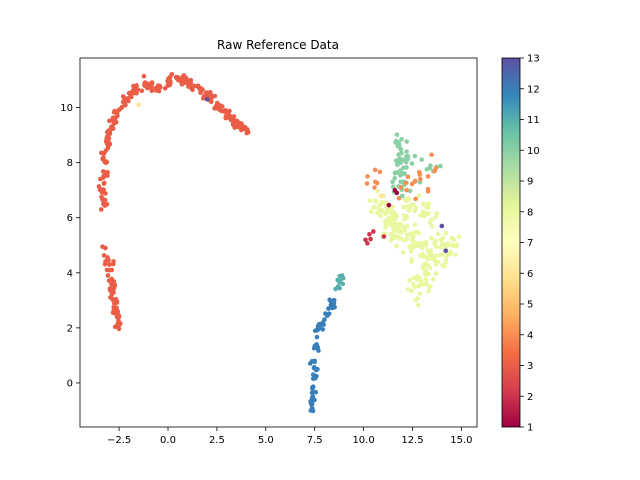  What do you see at coordinates (533, 151) in the screenshot?
I see `colorbar-tick-label: 10` at bounding box center [533, 151].